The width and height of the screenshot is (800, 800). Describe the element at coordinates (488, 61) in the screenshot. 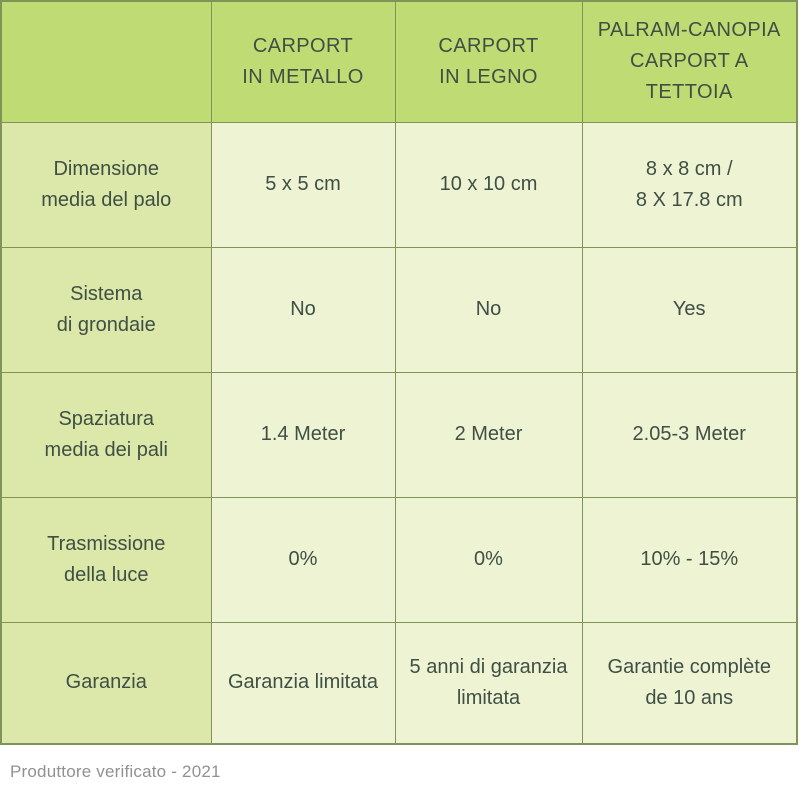

I see `column-header-carport-legno: CARPORT IN LEGNO` at that location.